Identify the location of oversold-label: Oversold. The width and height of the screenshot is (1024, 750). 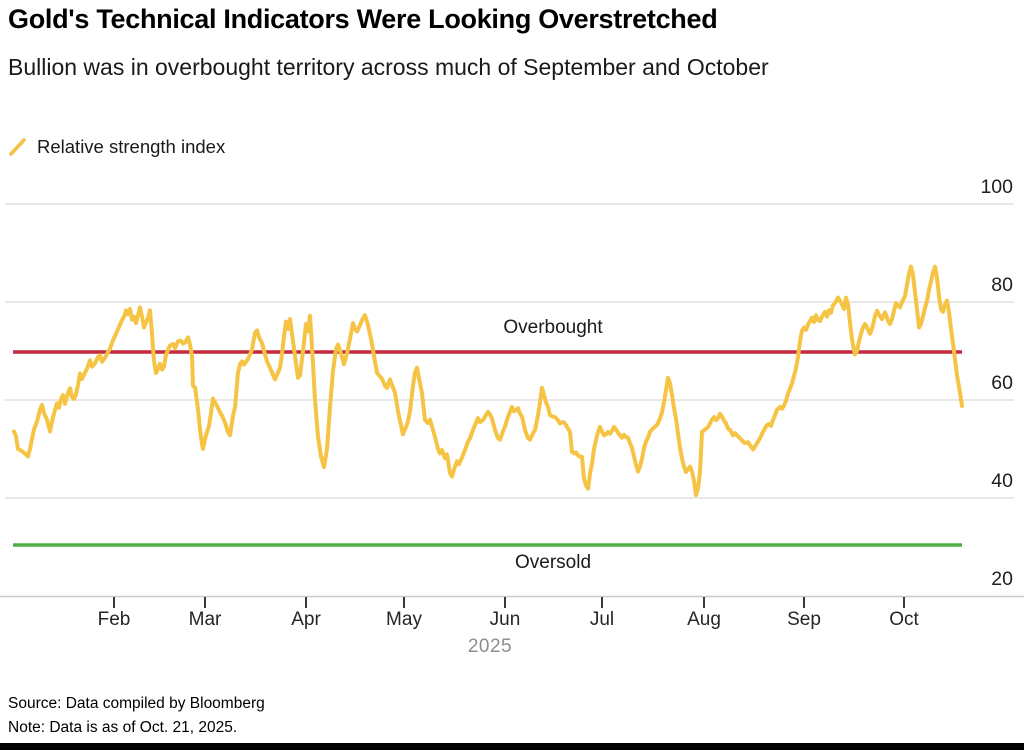
(553, 562).